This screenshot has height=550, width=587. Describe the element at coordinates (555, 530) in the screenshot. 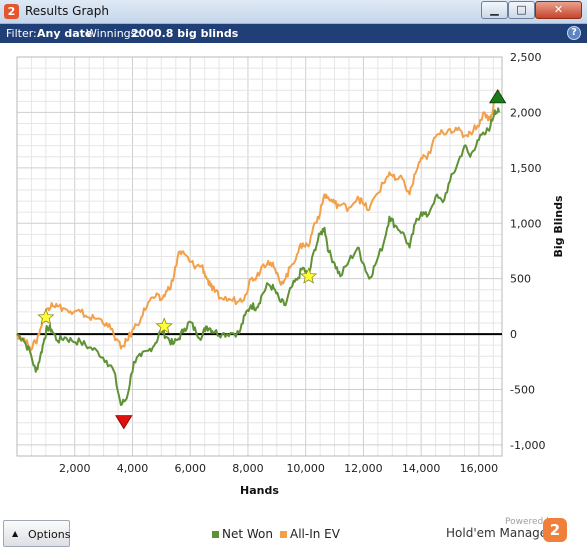

I see `brand-logo-icon: 2` at that location.